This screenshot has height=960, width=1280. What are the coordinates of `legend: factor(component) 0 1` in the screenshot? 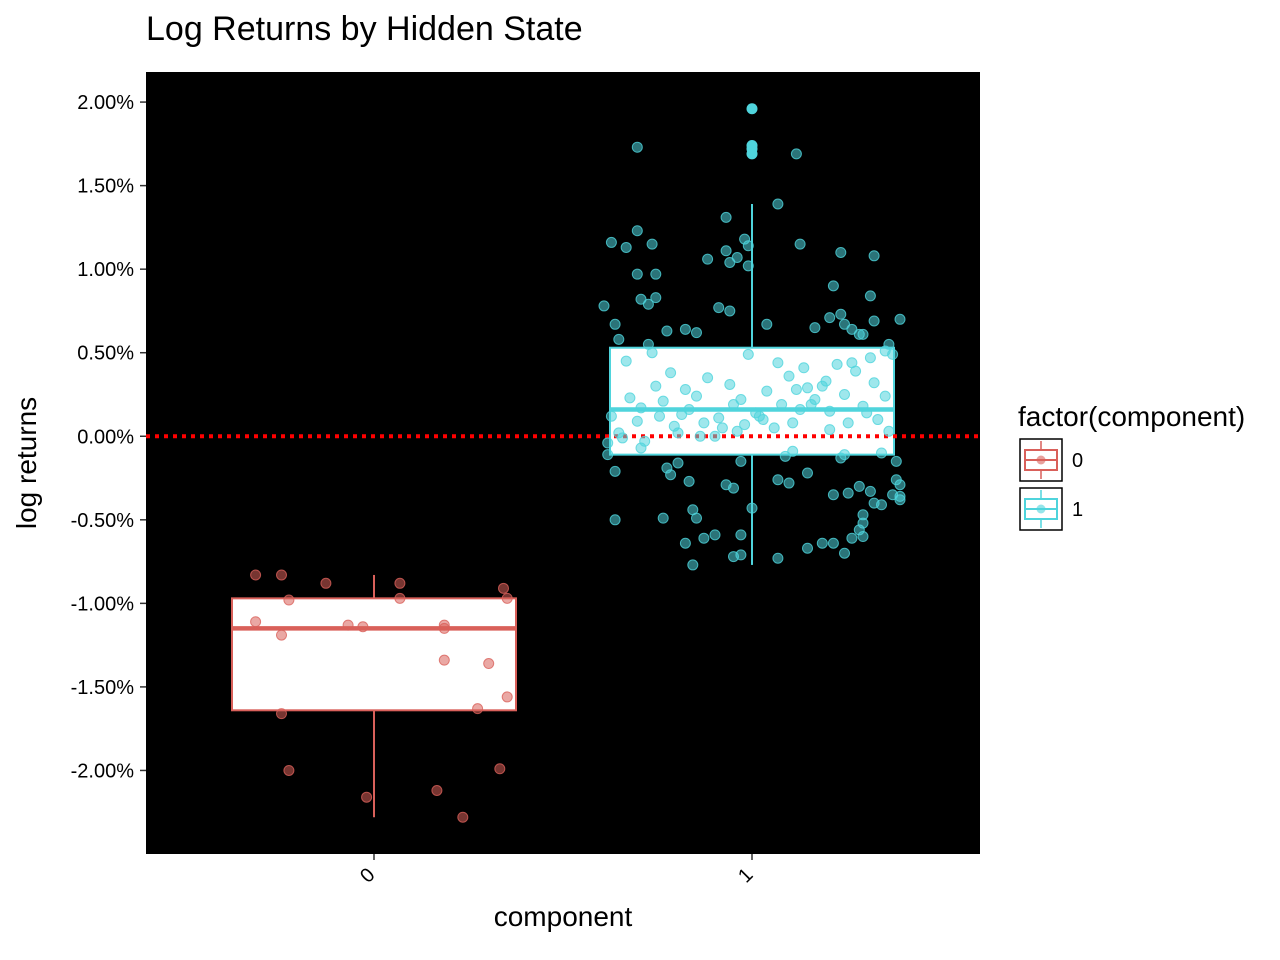 It's located at (1131, 466).